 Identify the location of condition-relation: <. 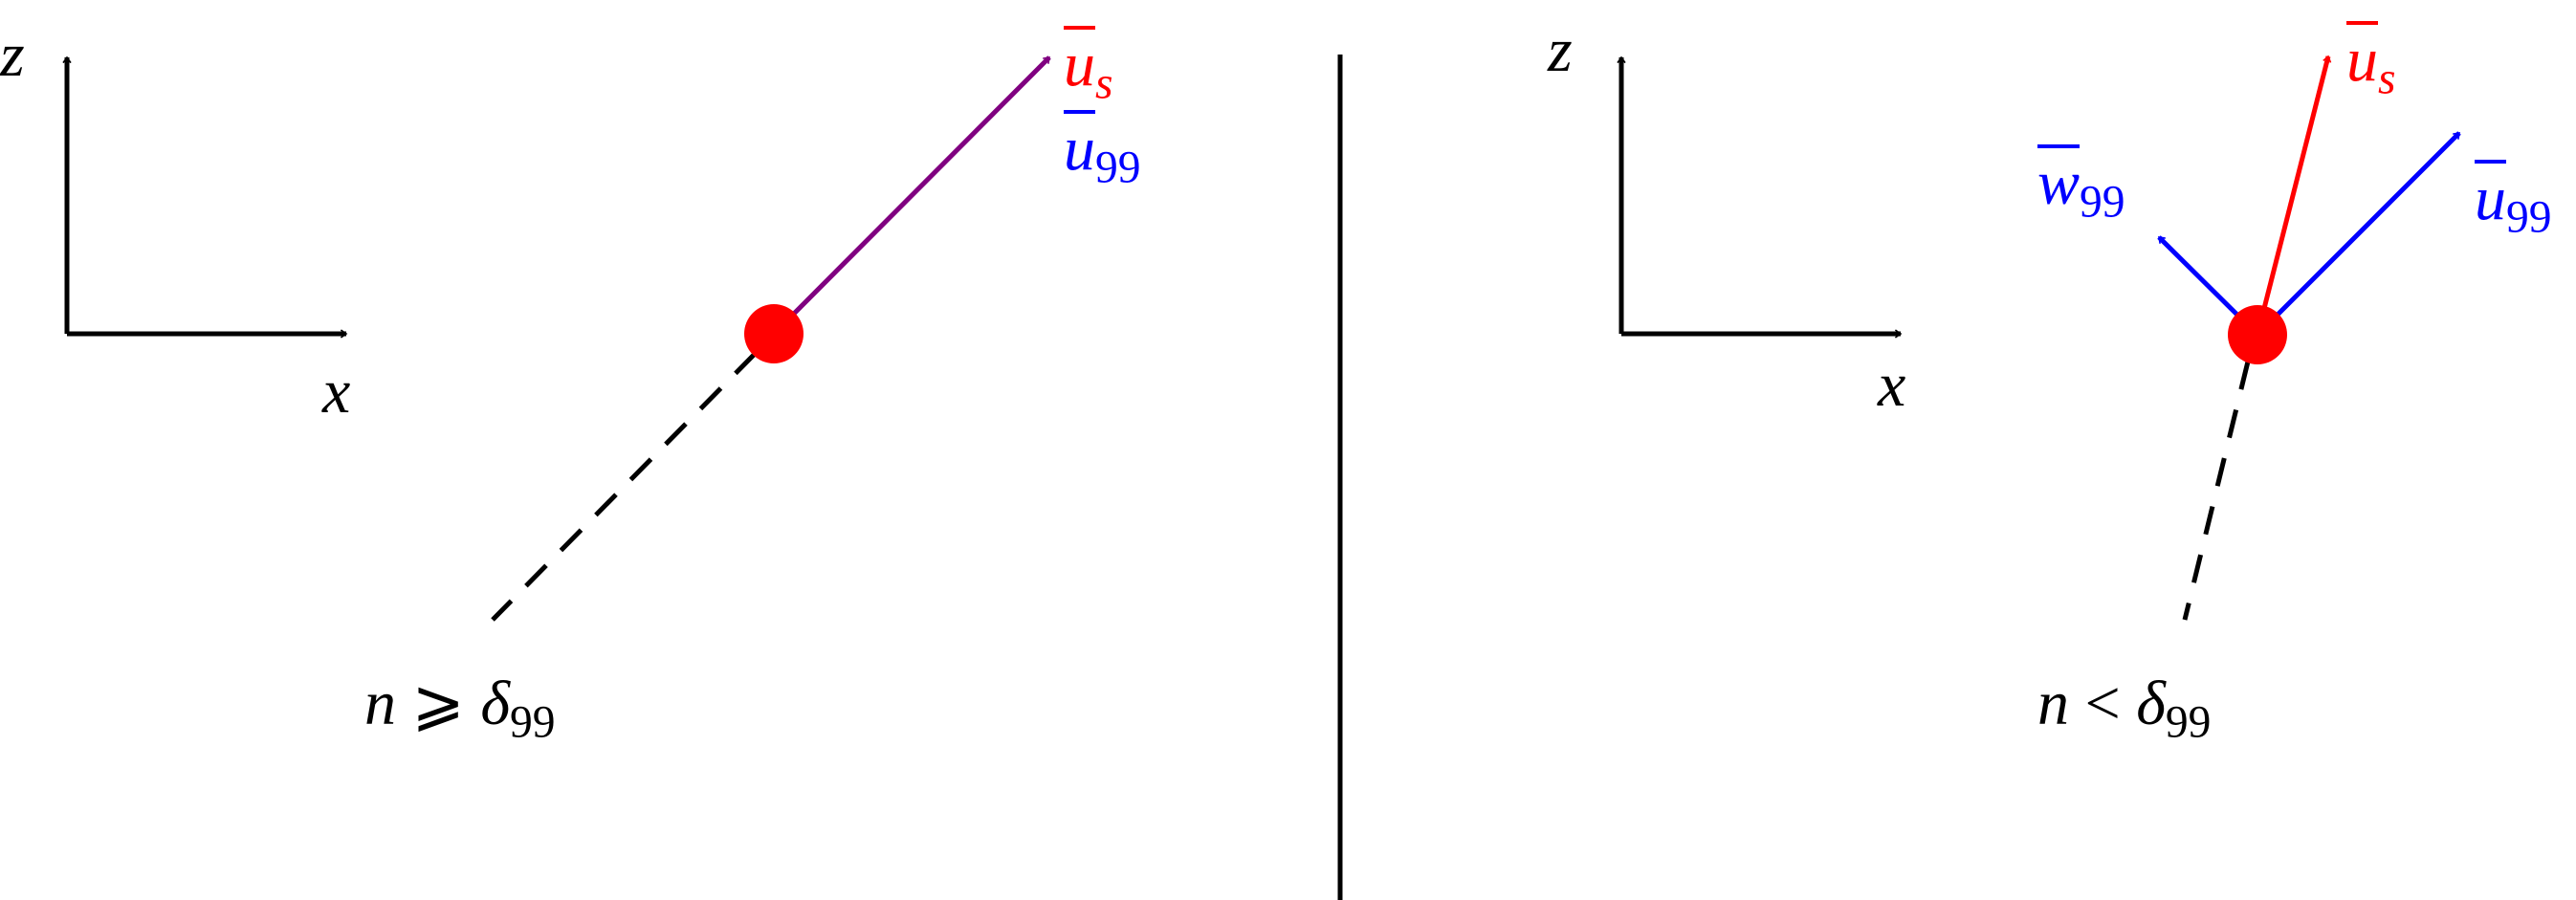
(2102, 703).